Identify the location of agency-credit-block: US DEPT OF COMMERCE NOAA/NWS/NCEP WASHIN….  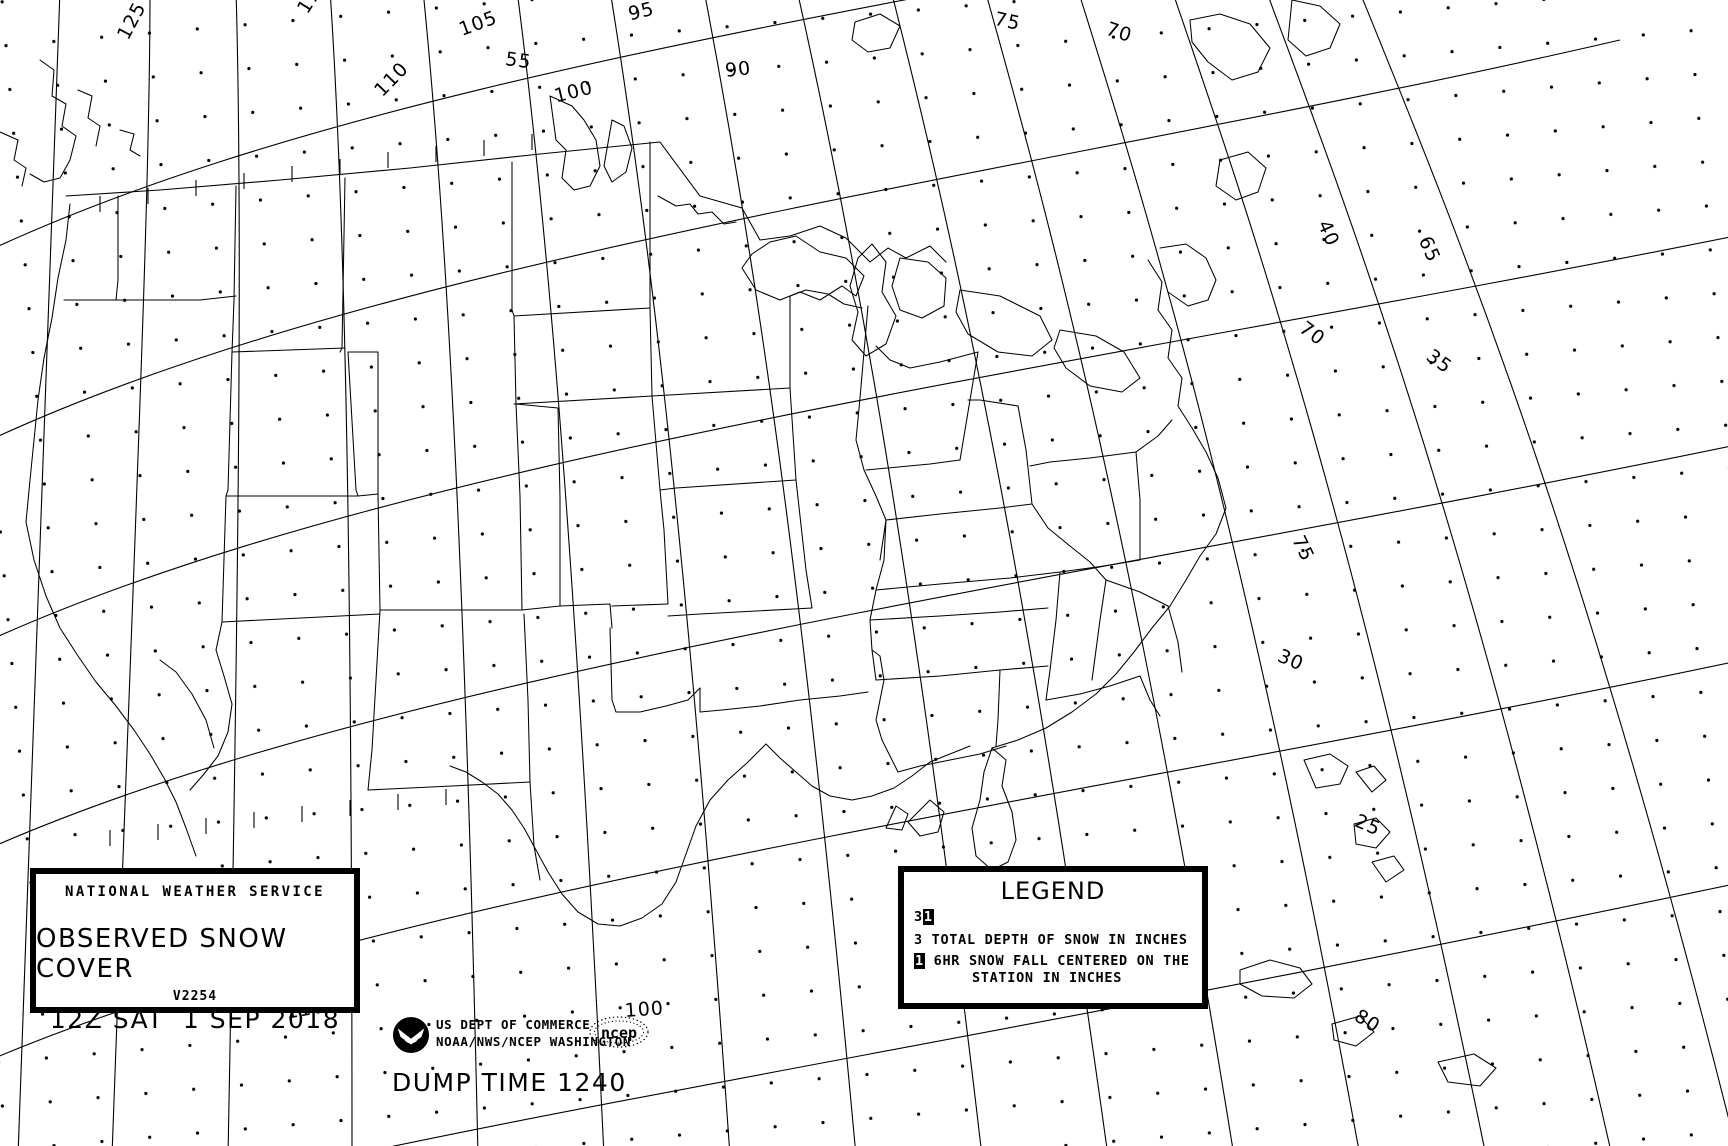
(522, 1036).